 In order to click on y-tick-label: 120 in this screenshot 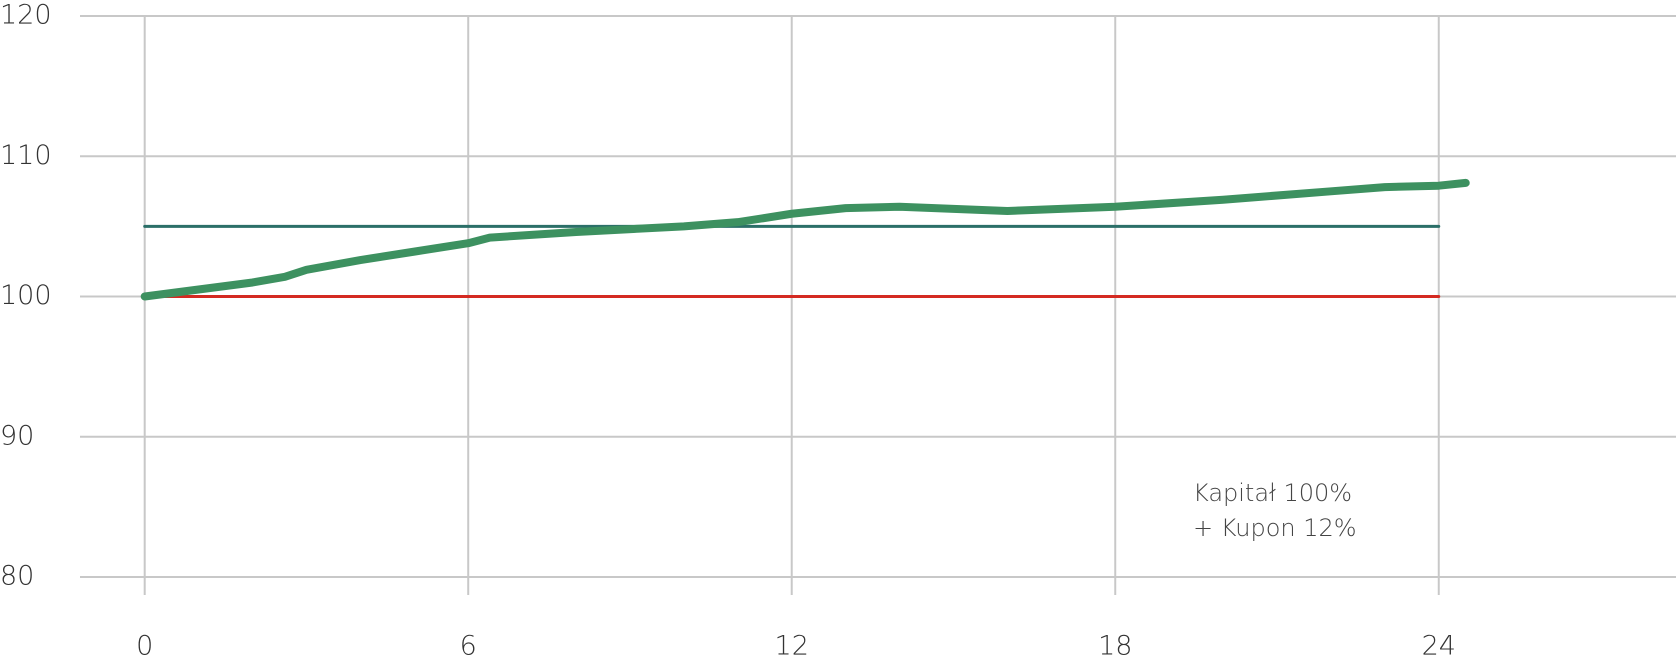, I will do `click(26, 15)`.